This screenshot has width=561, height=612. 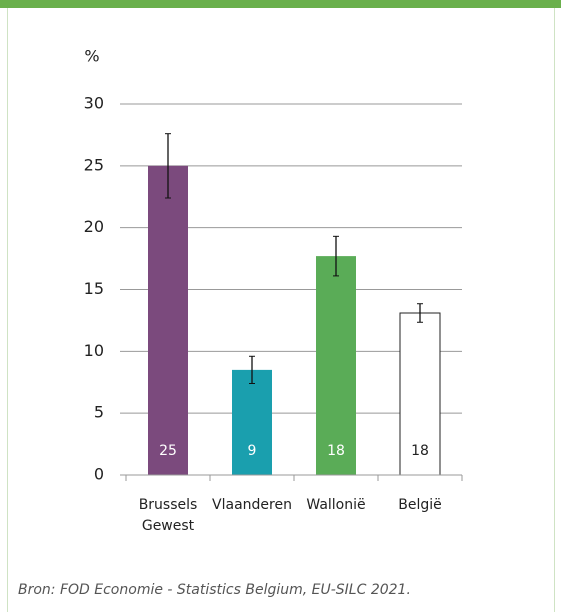 What do you see at coordinates (99, 474) in the screenshot?
I see `y-tick-label: 0` at bounding box center [99, 474].